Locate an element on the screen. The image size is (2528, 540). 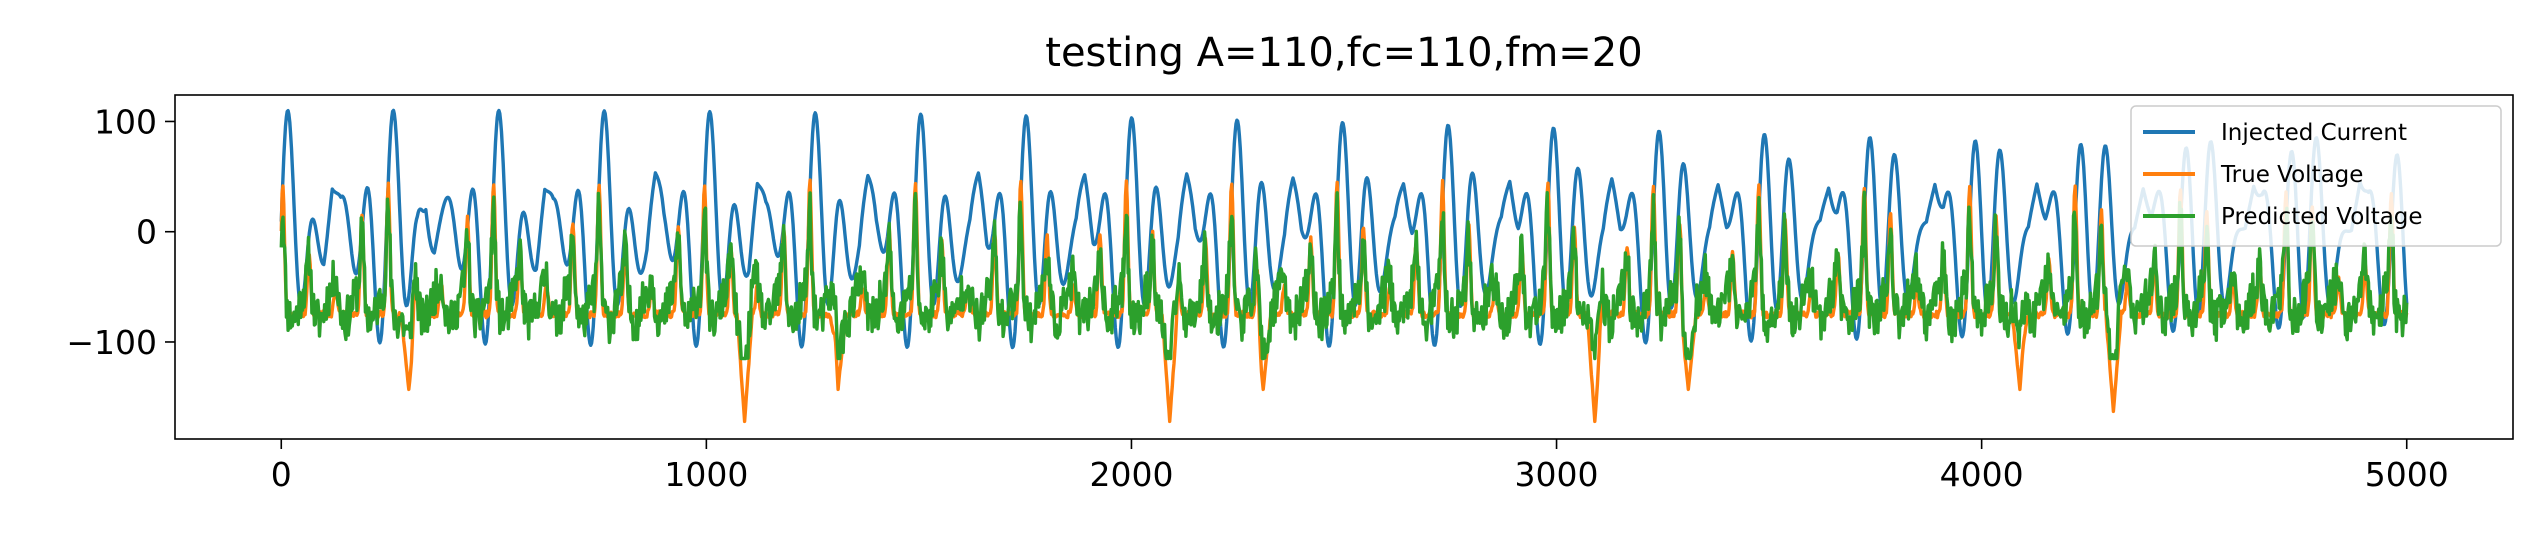
legend-label: True Voltage is located at coordinates (2291, 175).